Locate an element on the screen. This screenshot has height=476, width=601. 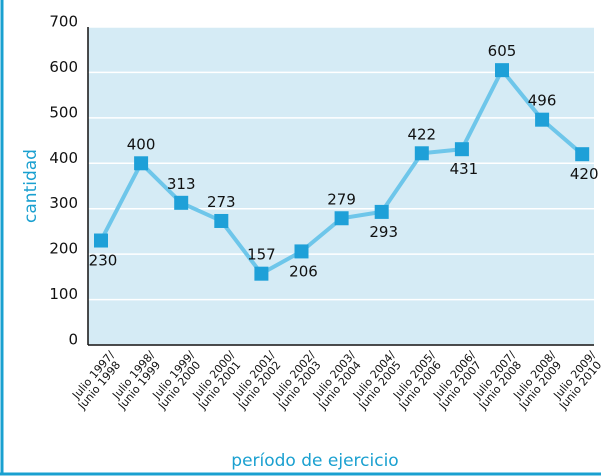
data-label: 431 is located at coordinates (464, 169).